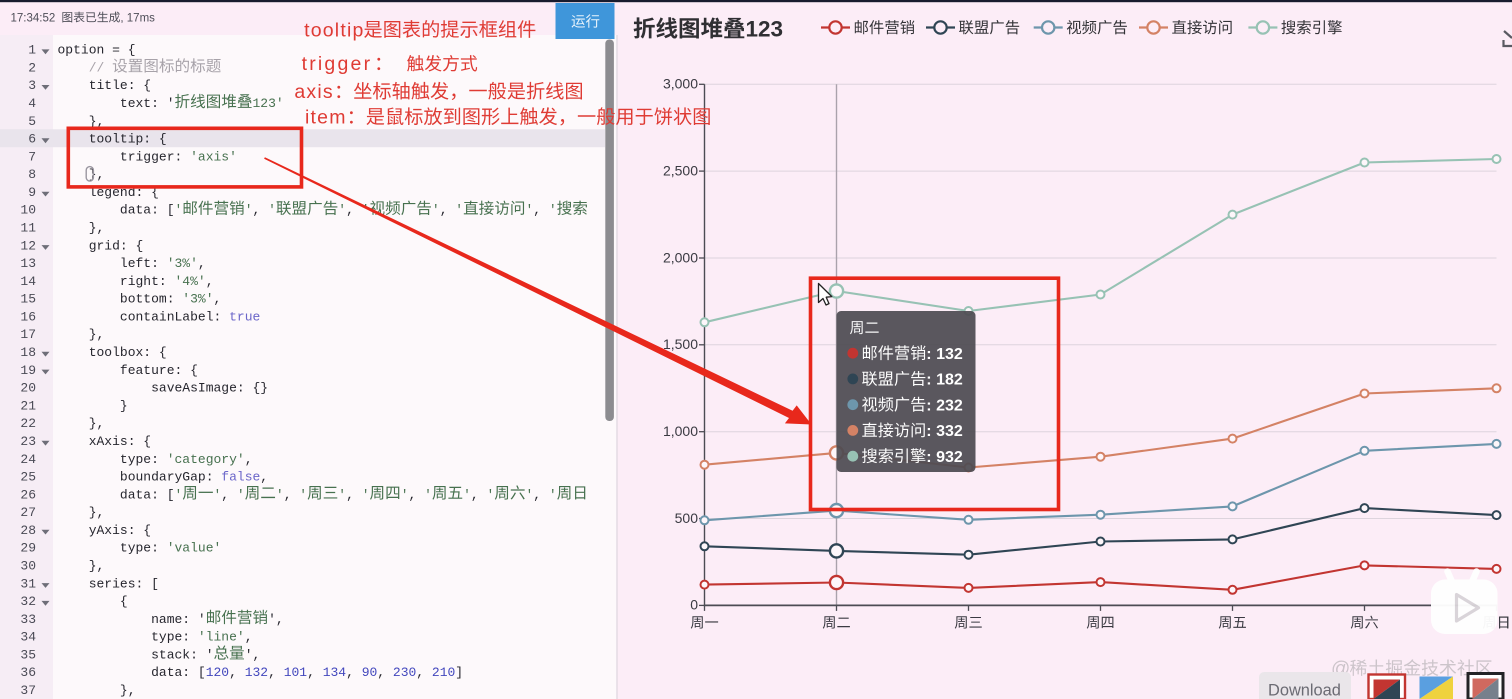 The image size is (1512, 699). I want to click on svg-text: name: ', so click(178, 619).